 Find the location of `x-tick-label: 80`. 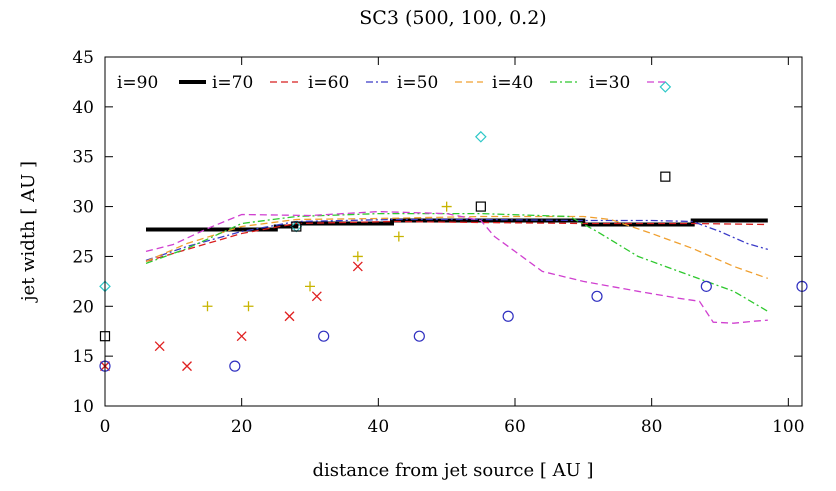

x-tick-label: 80 is located at coordinates (652, 427).